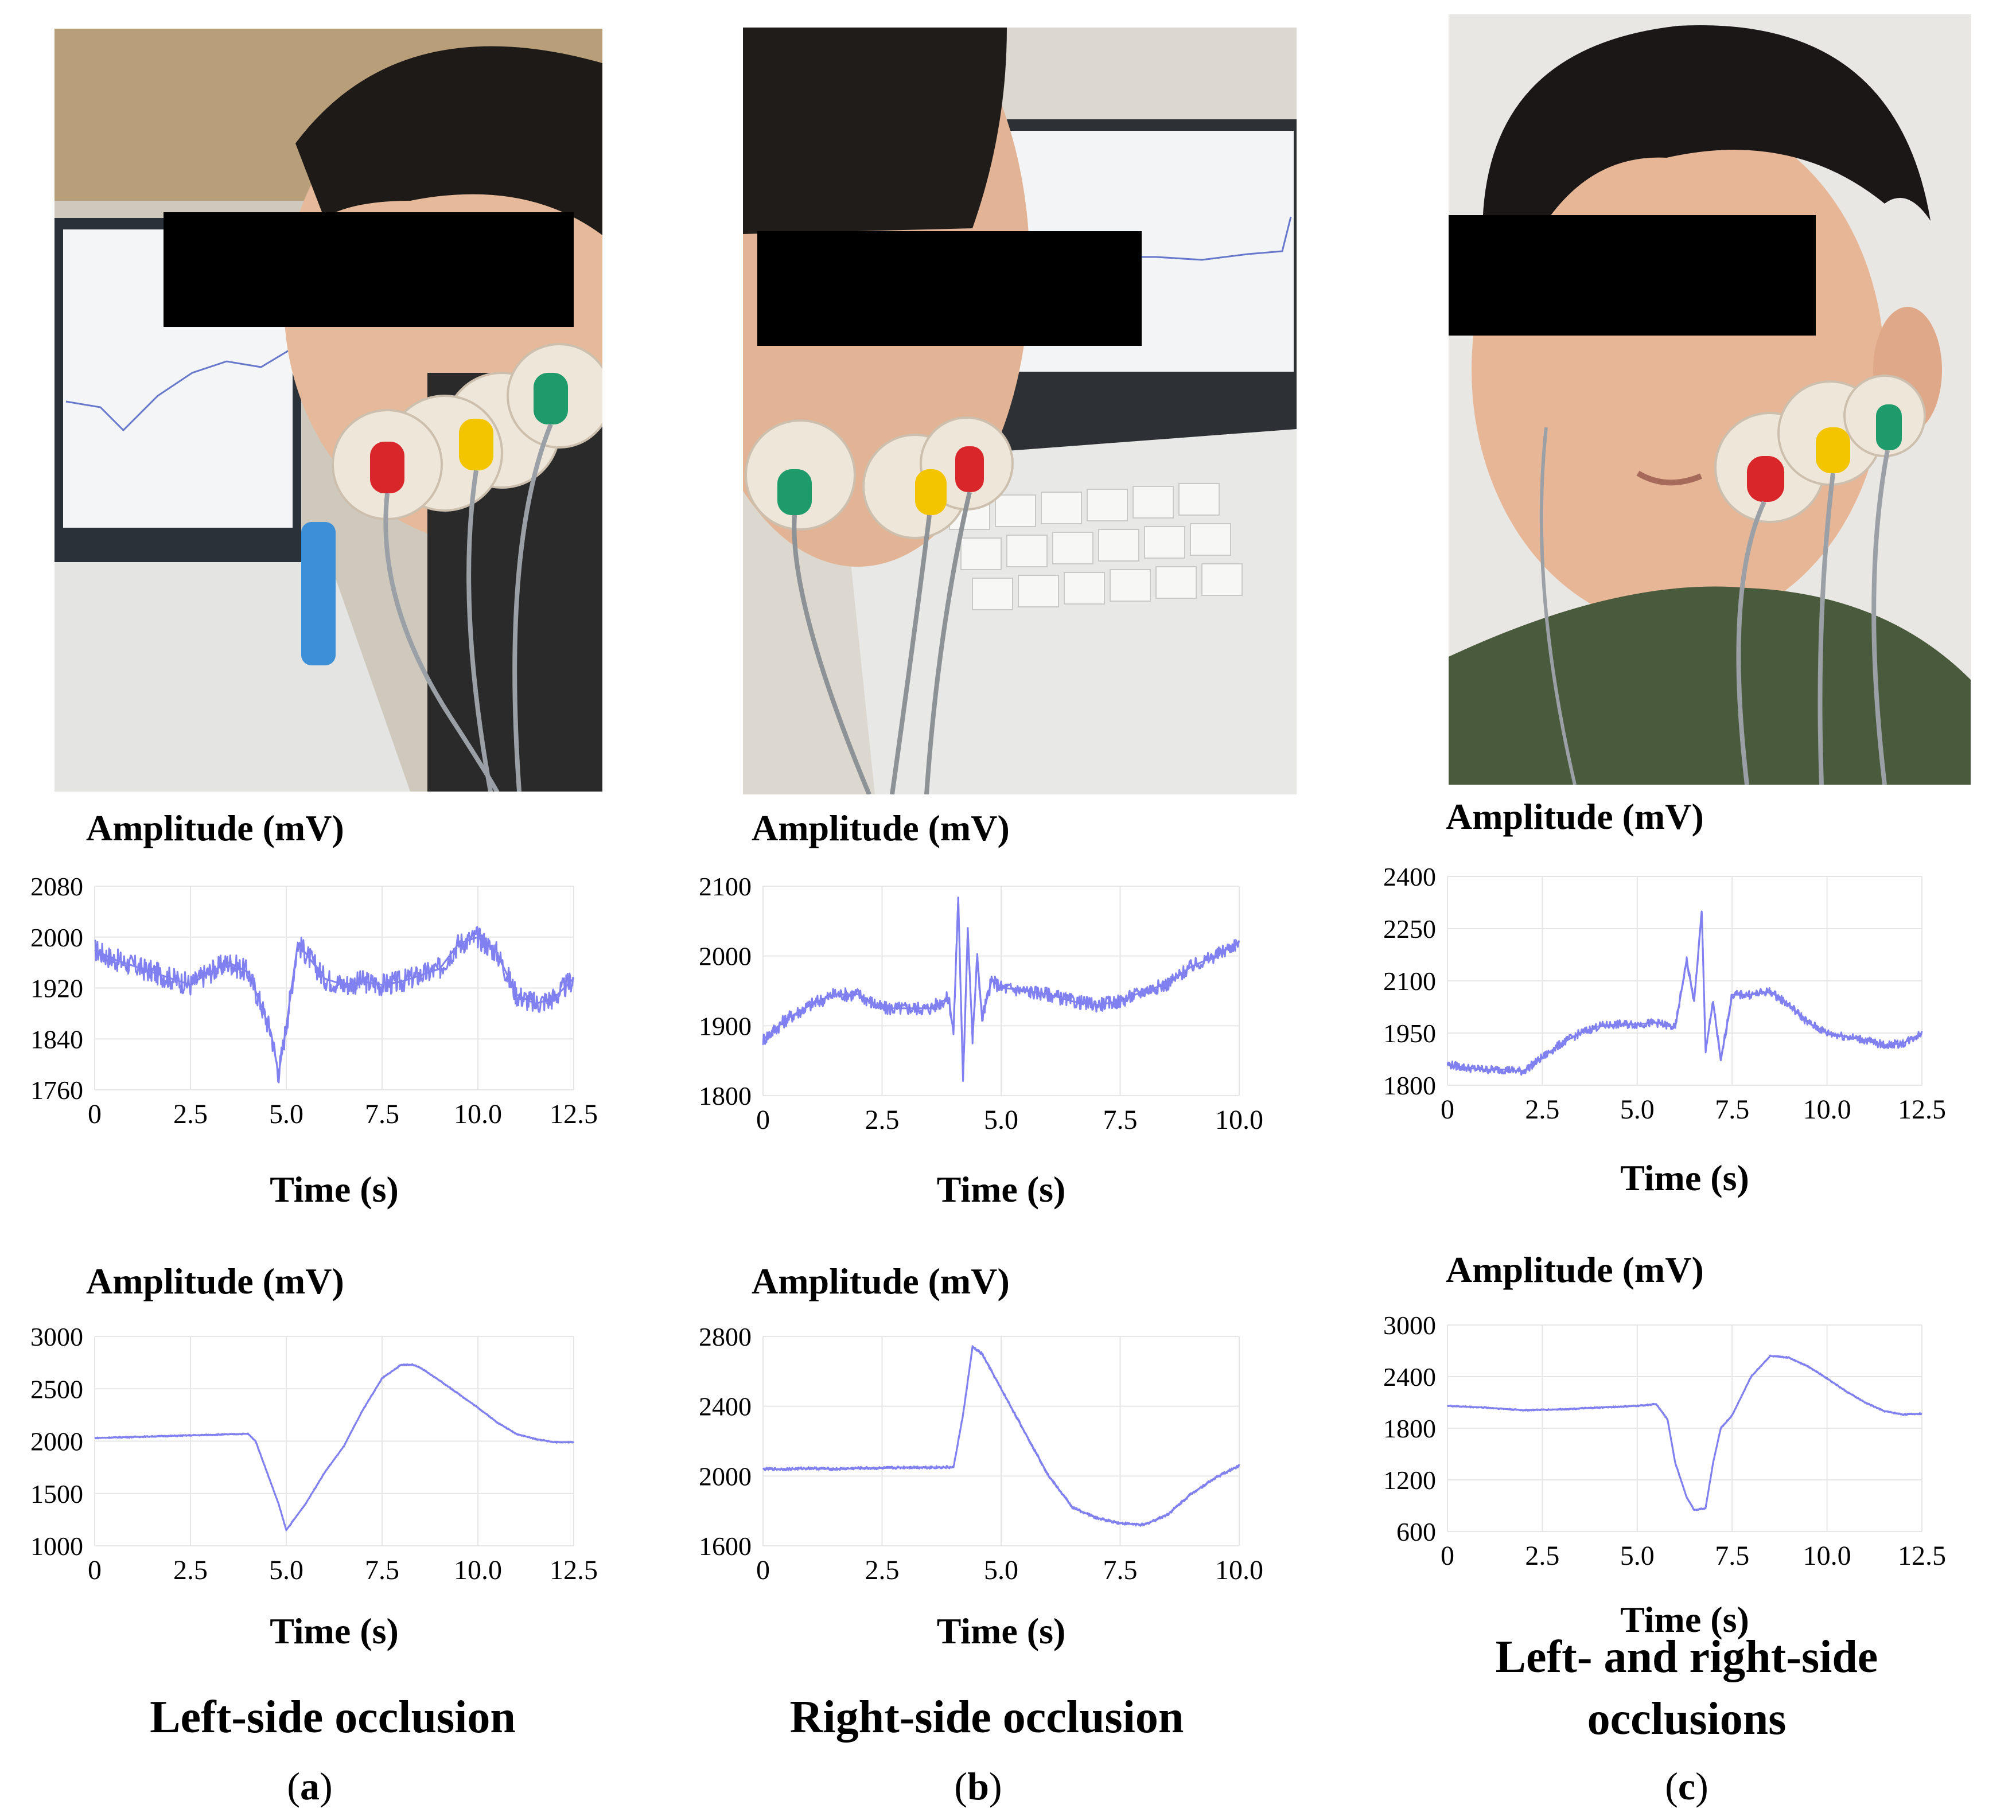 The height and width of the screenshot is (1820, 2016). Describe the element at coordinates (726, 1025) in the screenshot. I see `y-tick-label: 1900` at that location.